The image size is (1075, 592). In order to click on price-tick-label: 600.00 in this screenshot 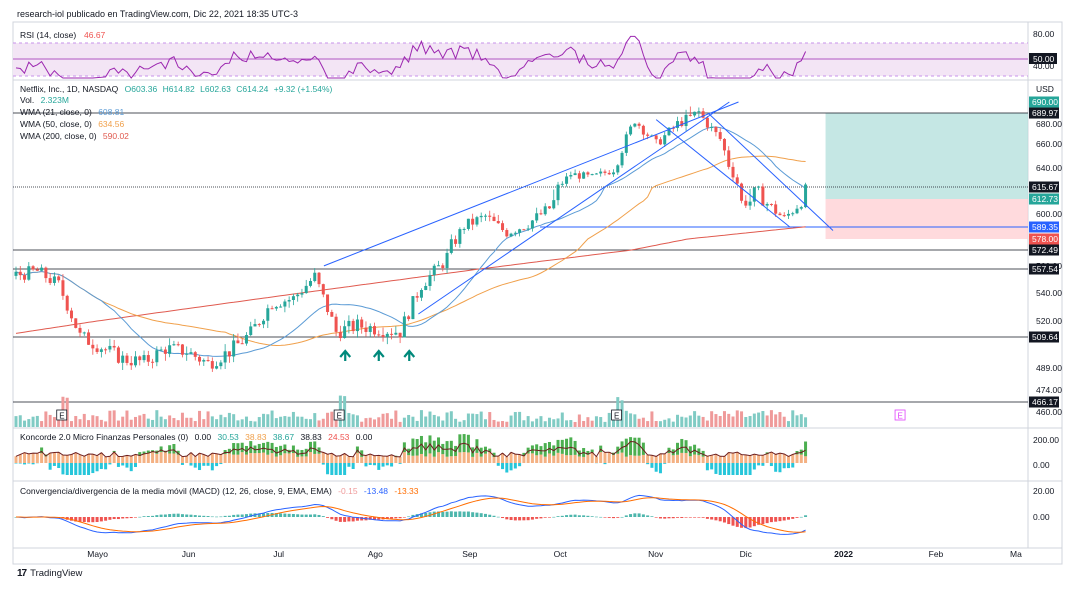, I will do `click(1049, 214)`.